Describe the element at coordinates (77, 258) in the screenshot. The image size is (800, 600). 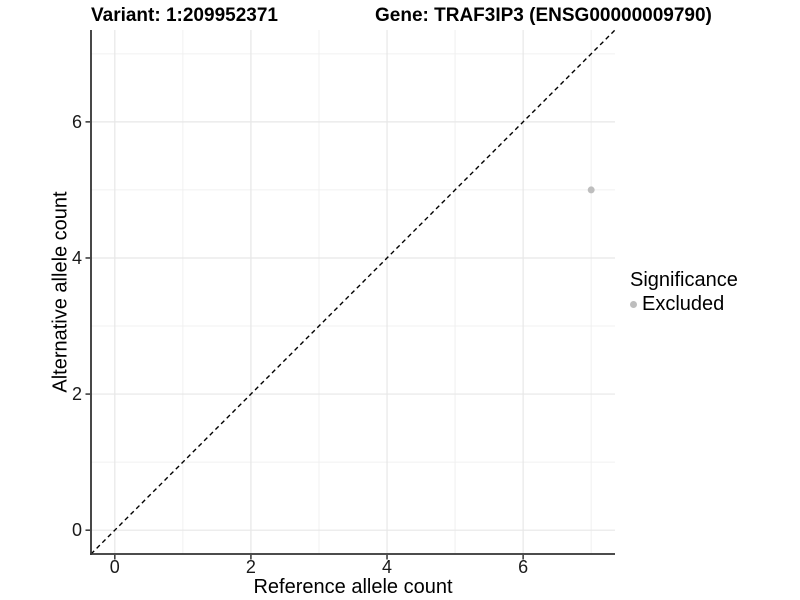
I see `y-tick-label: 4` at that location.